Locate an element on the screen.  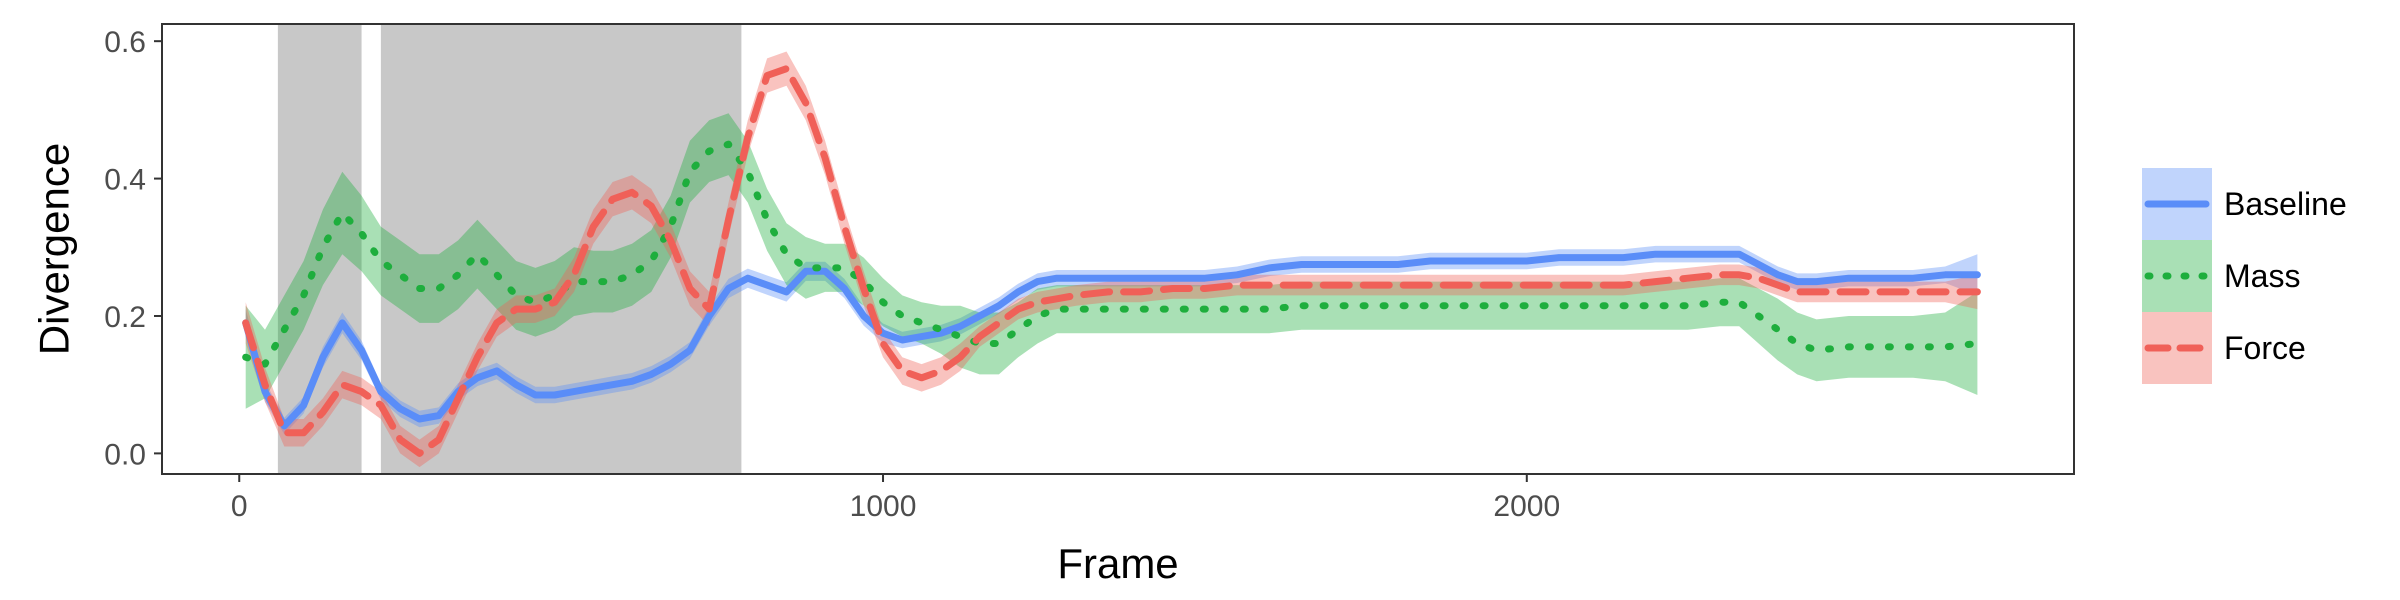
legend: Baseline Mass Force is located at coordinates (2244, 276).